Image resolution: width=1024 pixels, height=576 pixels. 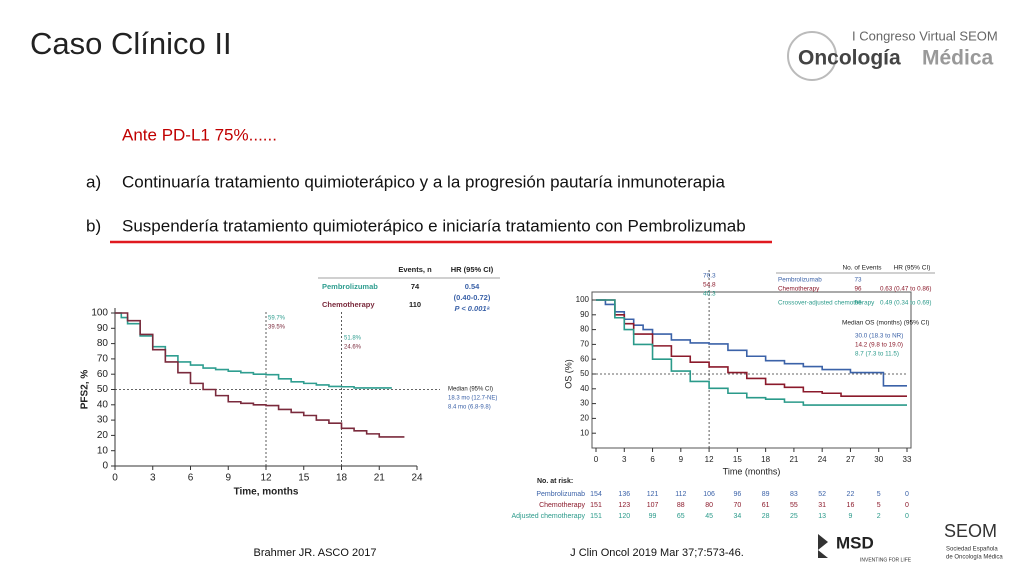 What do you see at coordinates (103, 374) in the screenshot?
I see `y-tick-label: 60` at bounding box center [103, 374].